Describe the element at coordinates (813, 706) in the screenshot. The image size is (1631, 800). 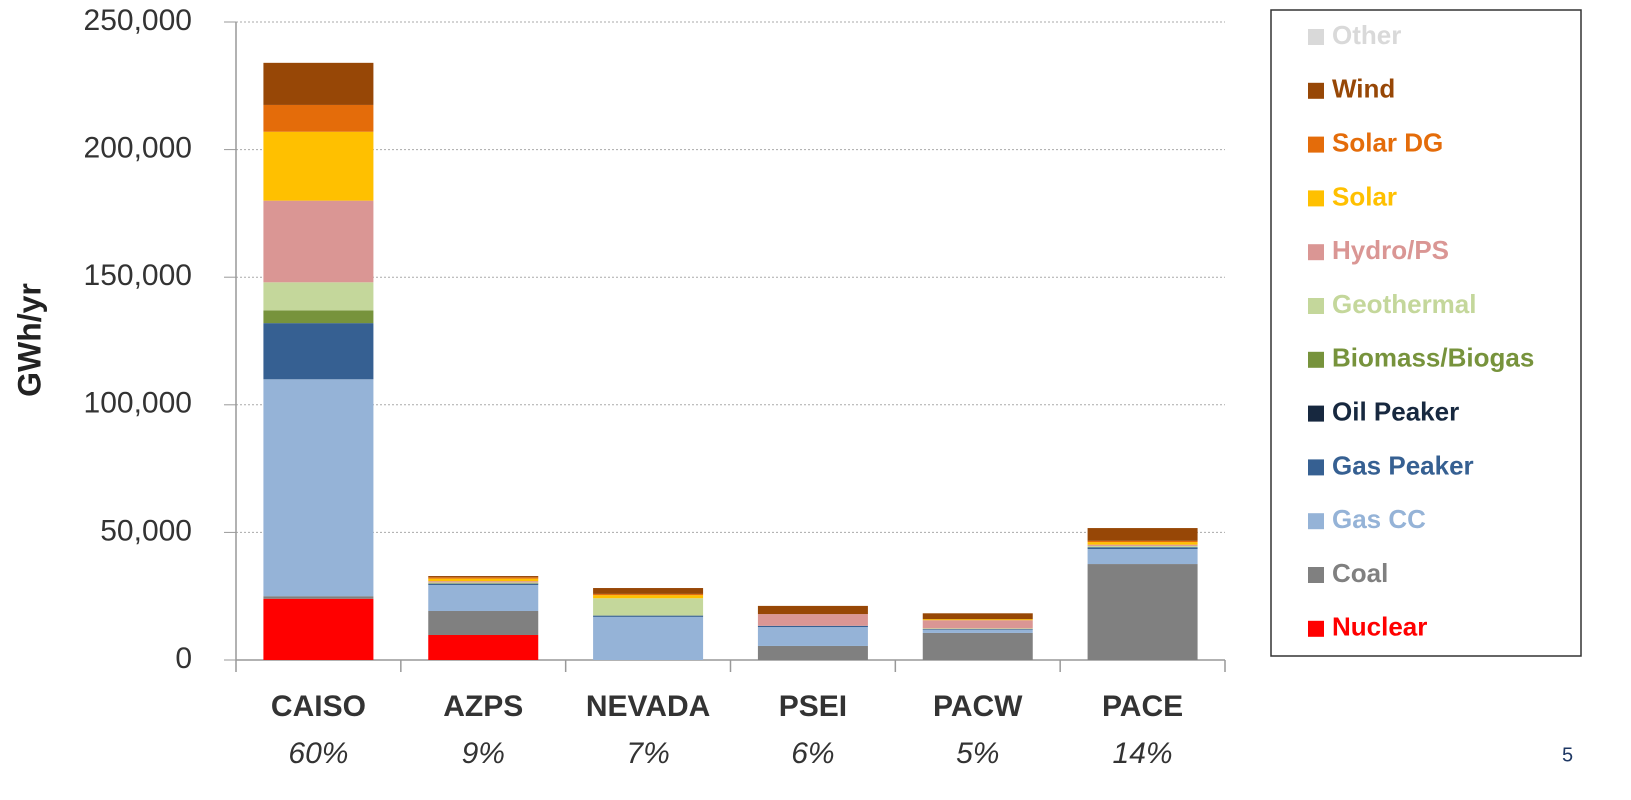
I see `x-tick-label: PSEI` at that location.